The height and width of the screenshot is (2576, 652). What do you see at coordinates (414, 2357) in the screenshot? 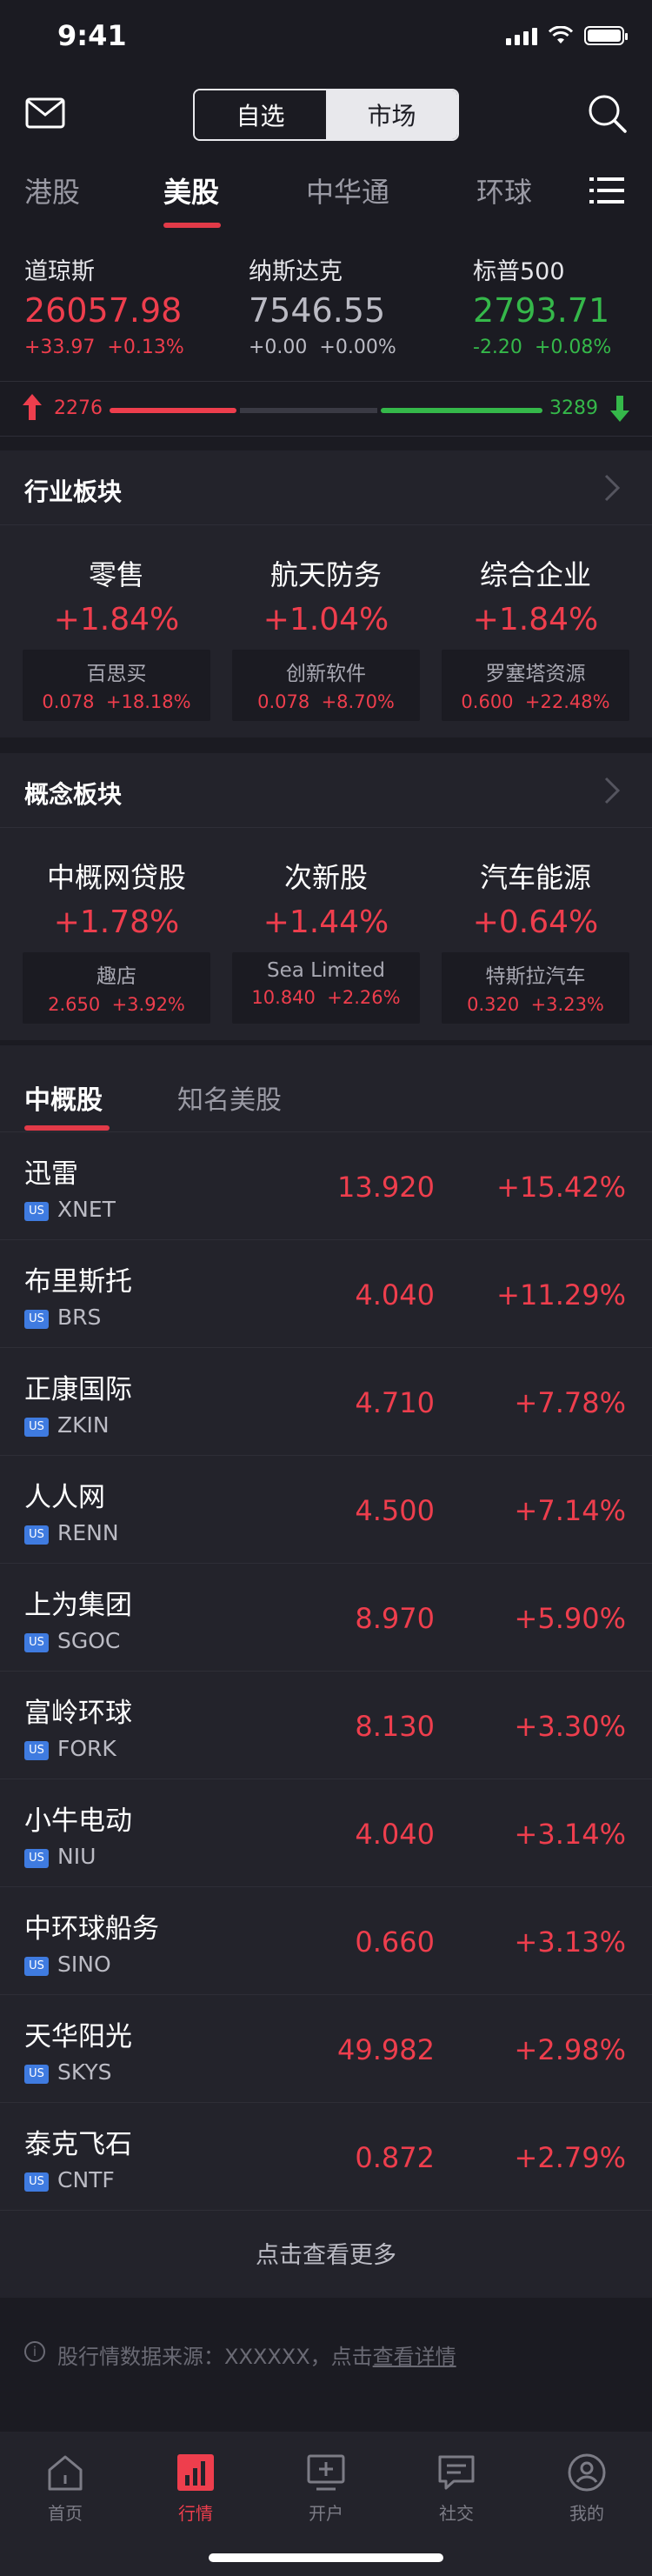
I see `source-detail-link: 查看详情` at bounding box center [414, 2357].